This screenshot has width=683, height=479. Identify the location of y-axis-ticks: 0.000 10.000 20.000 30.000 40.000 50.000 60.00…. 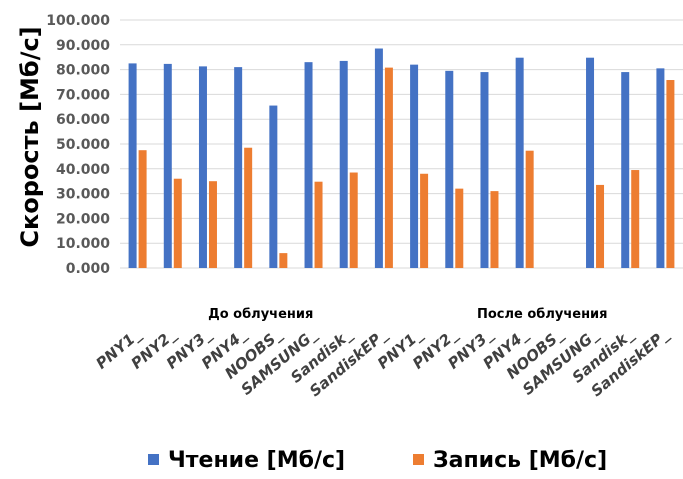
(78, 145).